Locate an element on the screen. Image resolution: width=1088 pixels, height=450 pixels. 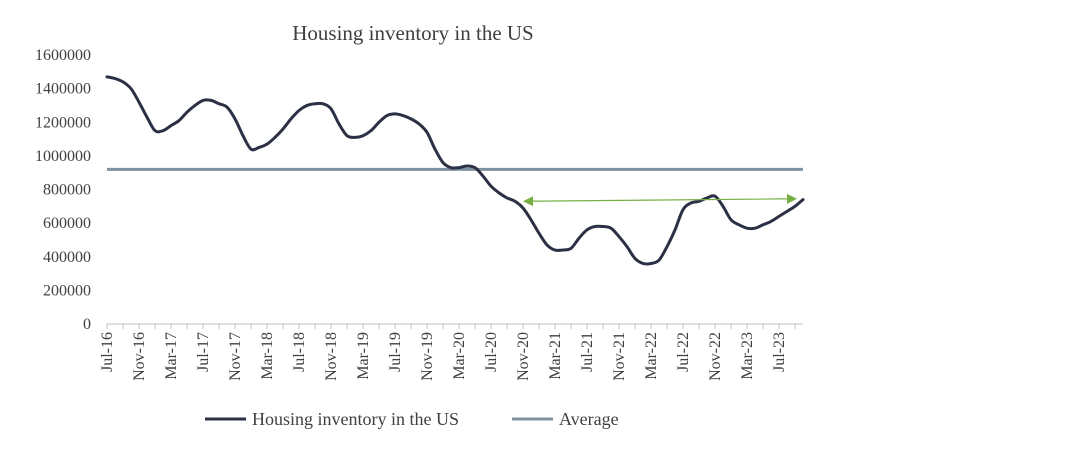
y-tick-label: 1600000 is located at coordinates (63, 55).